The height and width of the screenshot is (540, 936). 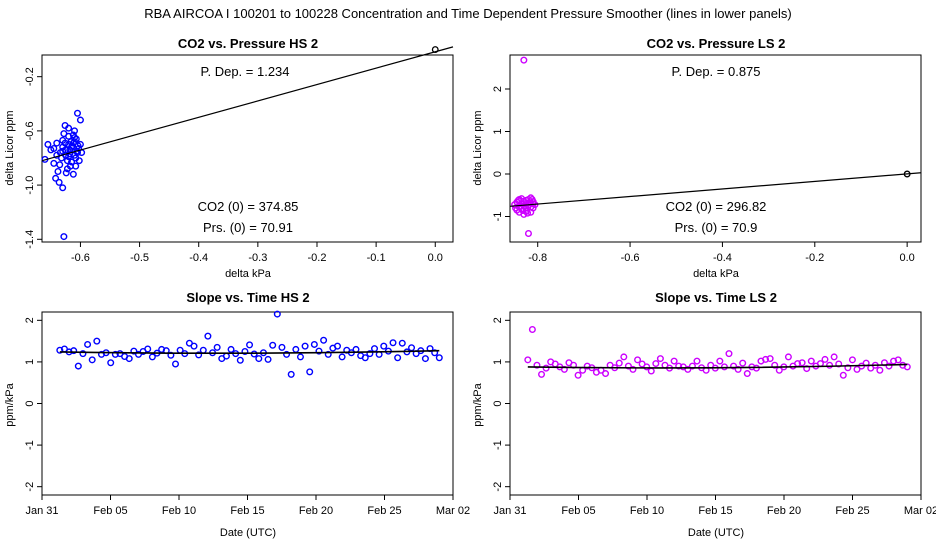 What do you see at coordinates (537, 258) in the screenshot?
I see `x-tick-label: -0.8` at bounding box center [537, 258].